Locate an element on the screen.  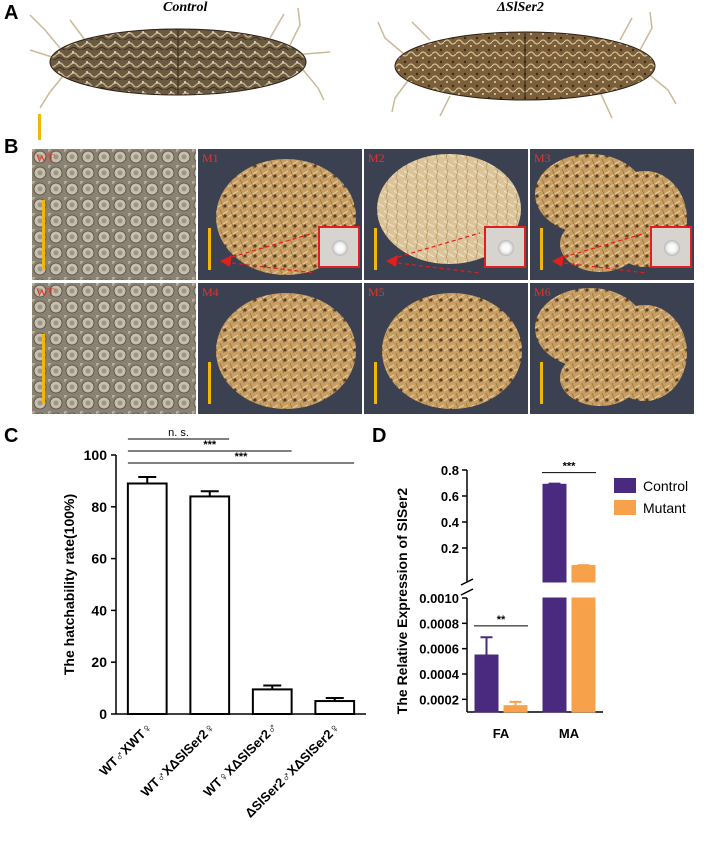
control-moth-pair is located at coordinates (180, 58).